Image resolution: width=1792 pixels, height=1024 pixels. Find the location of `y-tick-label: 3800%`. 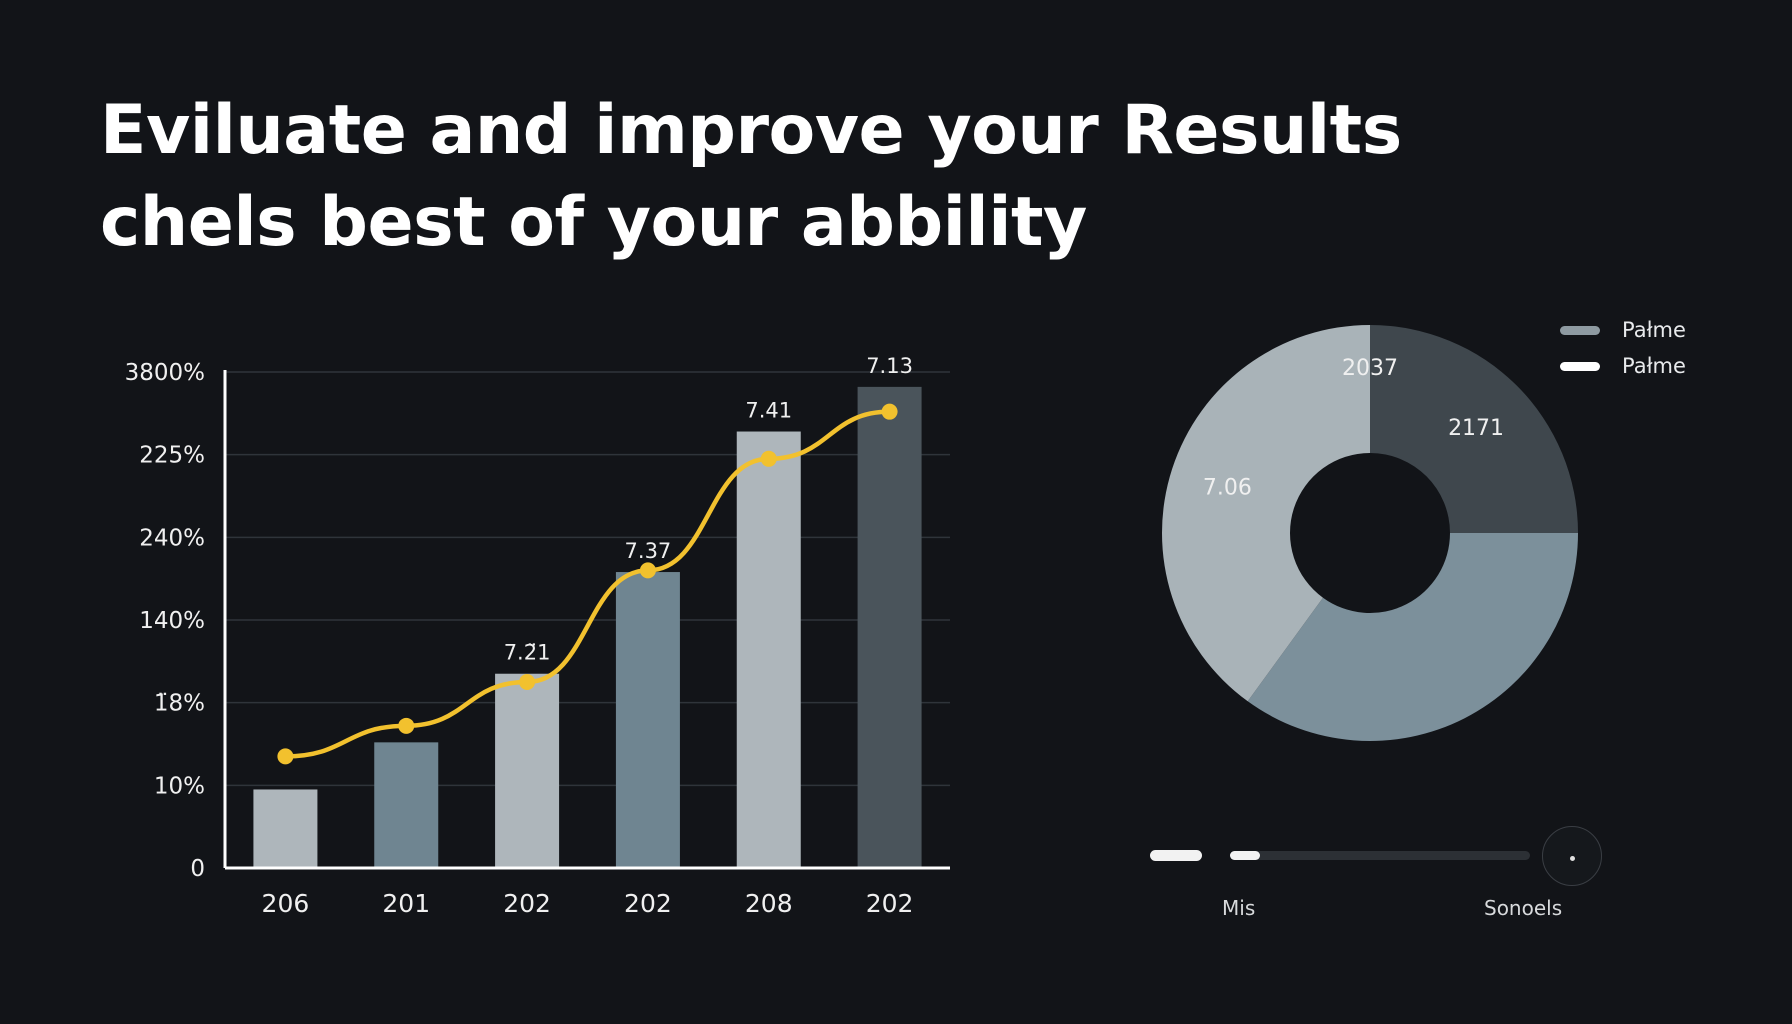

y-tick-label: 3800% is located at coordinates (165, 373).